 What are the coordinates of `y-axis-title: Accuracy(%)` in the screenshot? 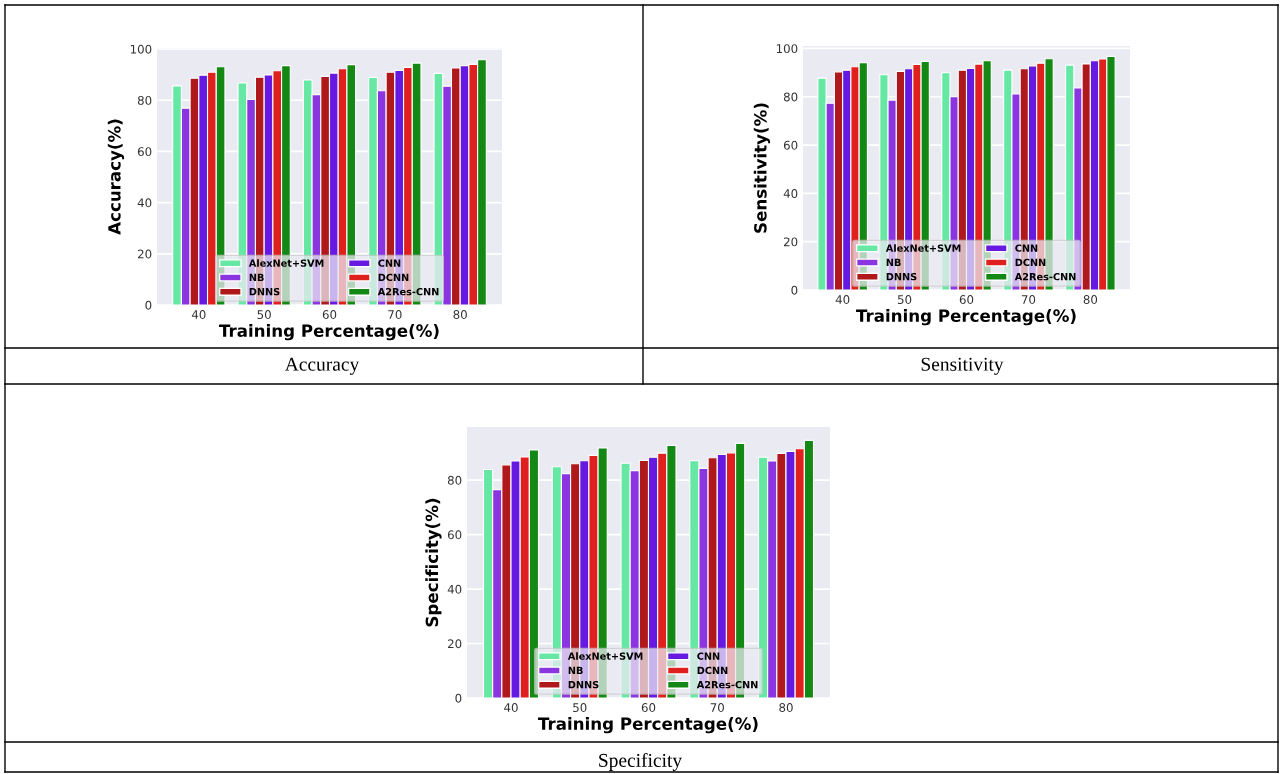 It's located at (116, 177).